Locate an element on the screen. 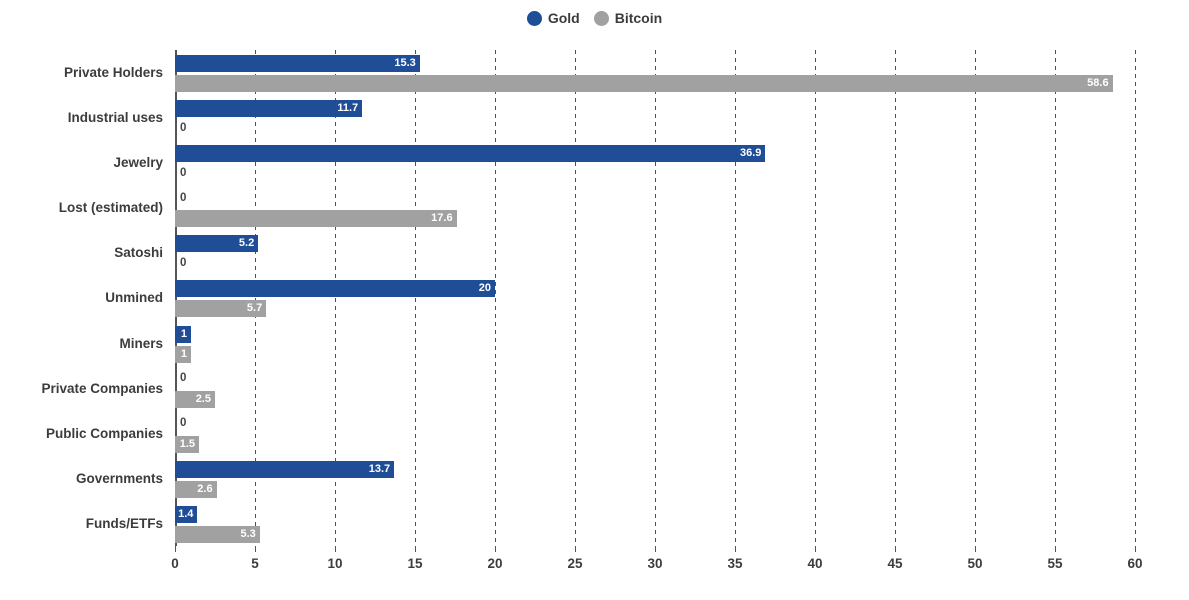  x-tick-label: 40 is located at coordinates (815, 563).